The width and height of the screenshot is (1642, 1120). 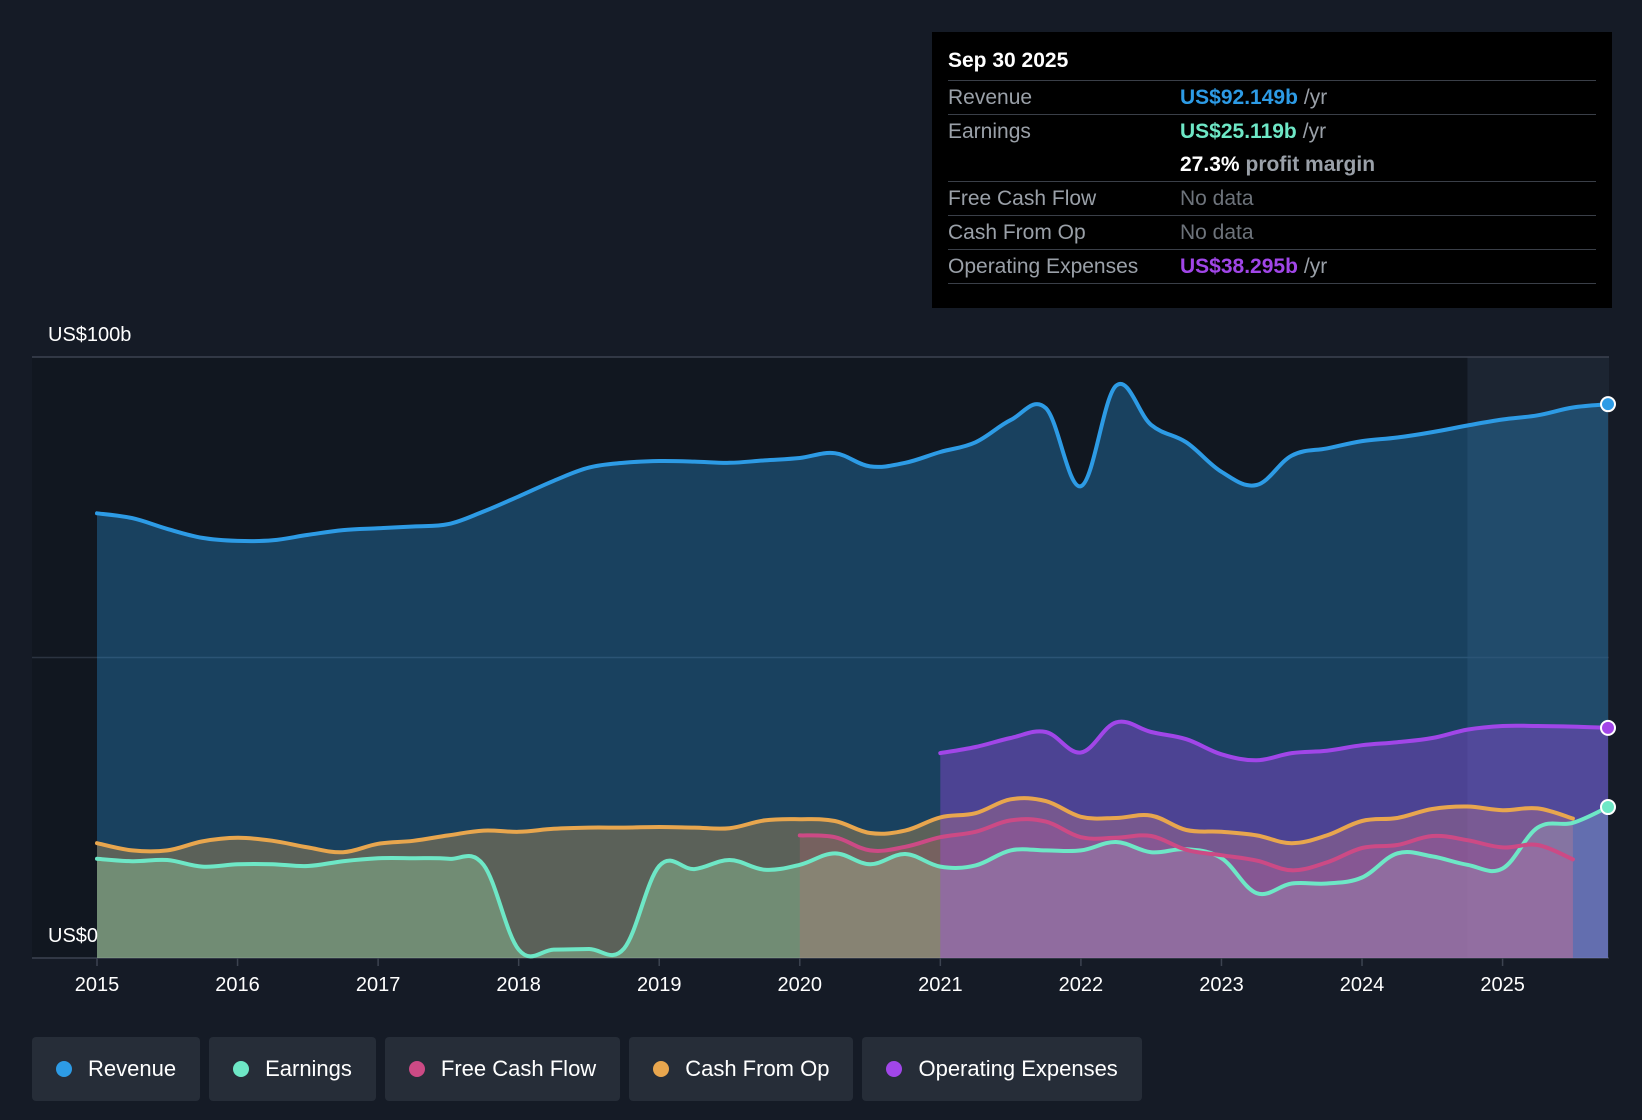 What do you see at coordinates (800, 985) in the screenshot?
I see `x-tick-label-2020: 2020` at bounding box center [800, 985].